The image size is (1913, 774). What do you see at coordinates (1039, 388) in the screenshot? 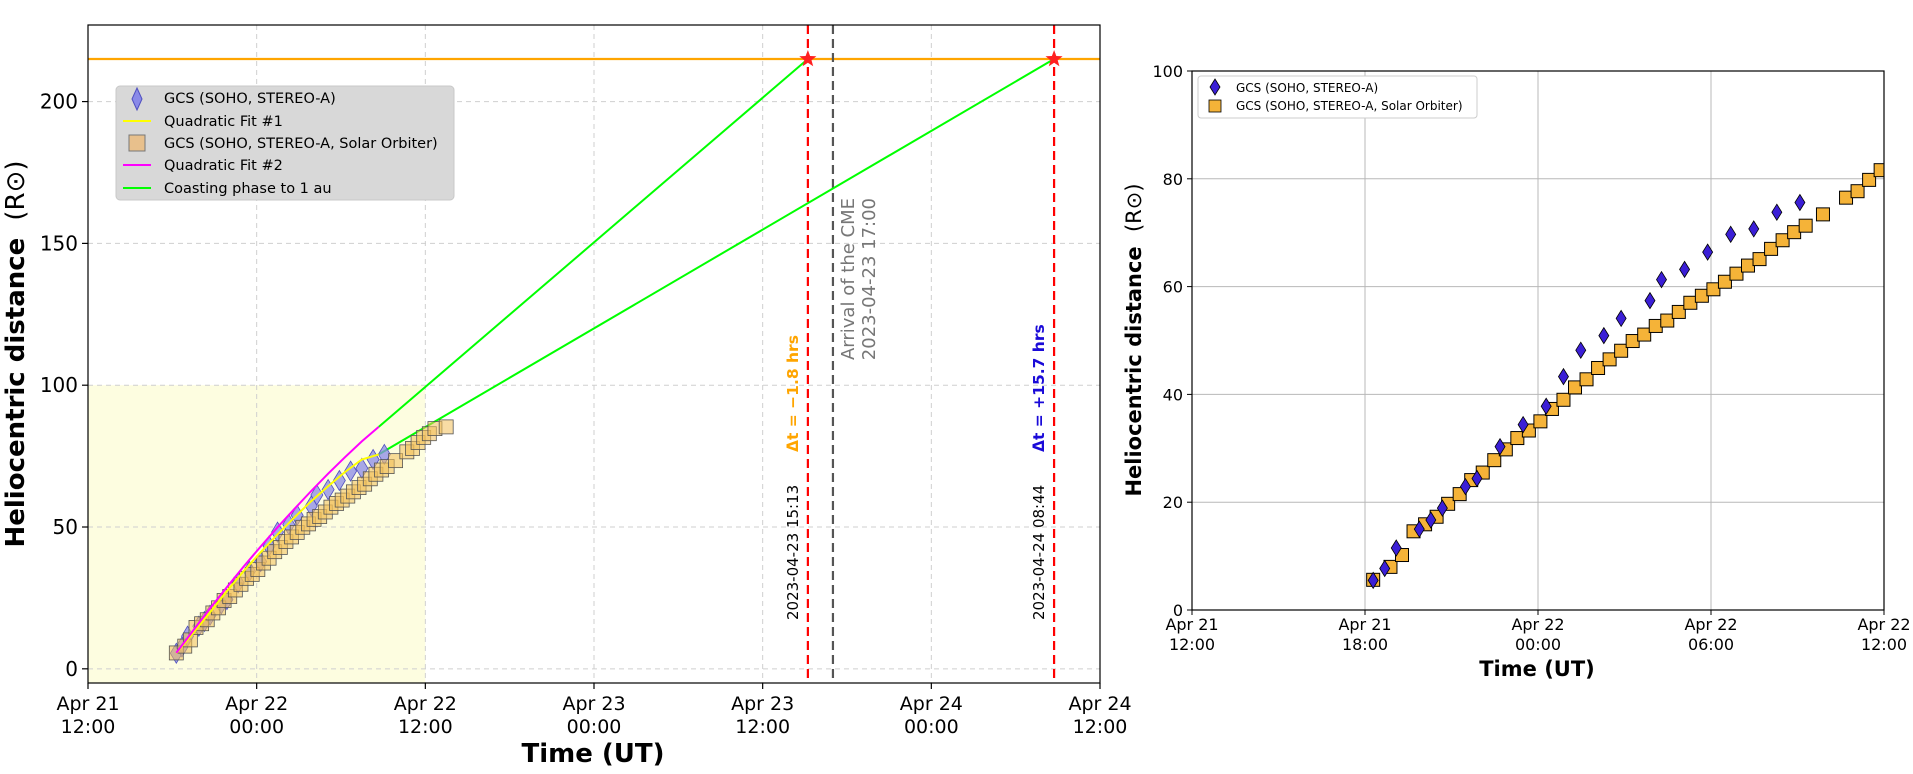
I see `vertical-line-dt-label: Δt = +15.7 hrs` at bounding box center [1039, 388].